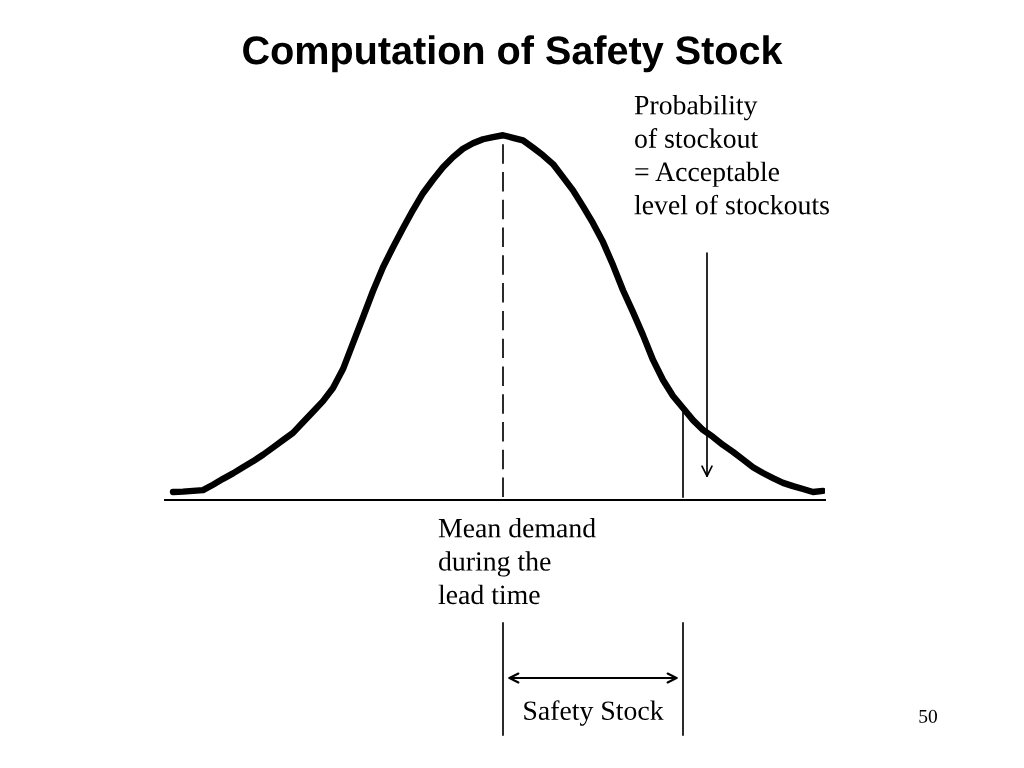 This screenshot has height=768, width=1024. I want to click on text: Mean demand during the lead time, so click(517, 561).